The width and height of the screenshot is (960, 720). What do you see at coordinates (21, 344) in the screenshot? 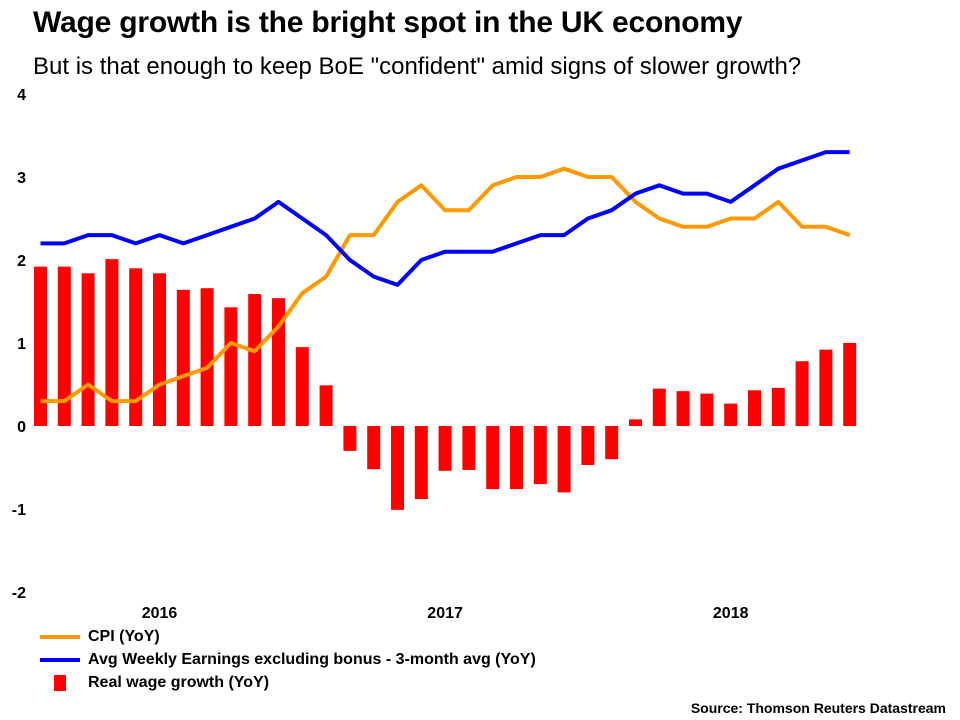
I see `y-tick-label: 1` at bounding box center [21, 344].